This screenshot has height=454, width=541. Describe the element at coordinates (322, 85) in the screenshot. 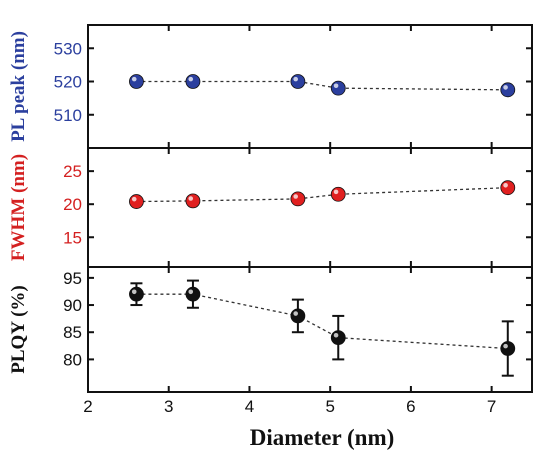

I see `pl-peak-series-line` at that location.